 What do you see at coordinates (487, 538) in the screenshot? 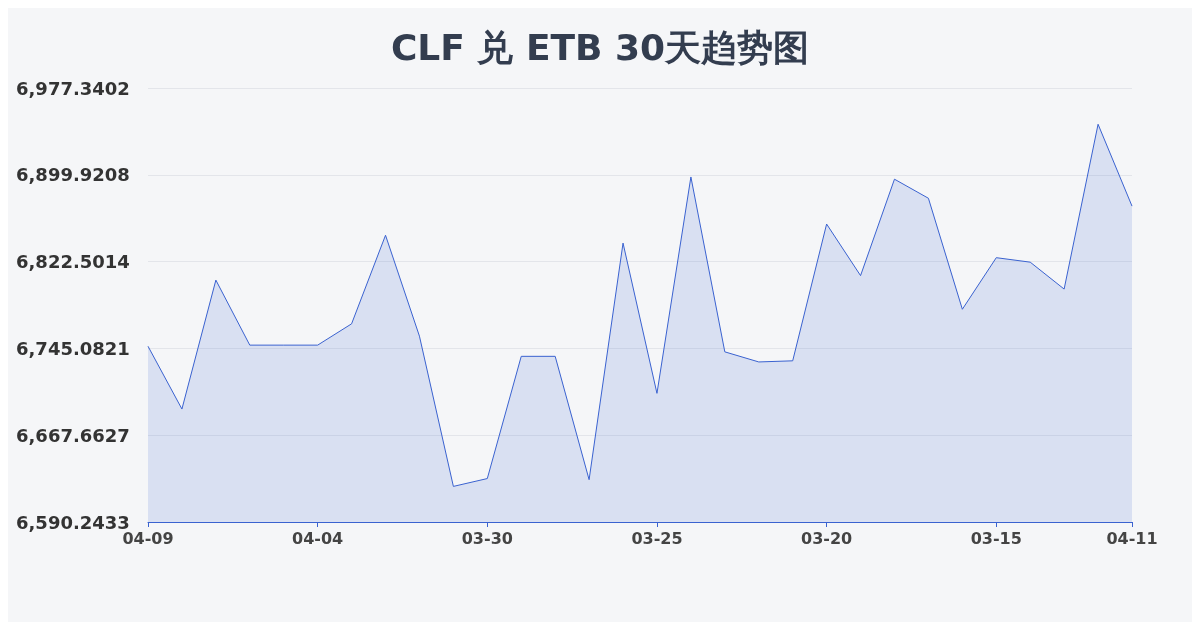
I see `x-tick-label: 03-30` at bounding box center [487, 538].